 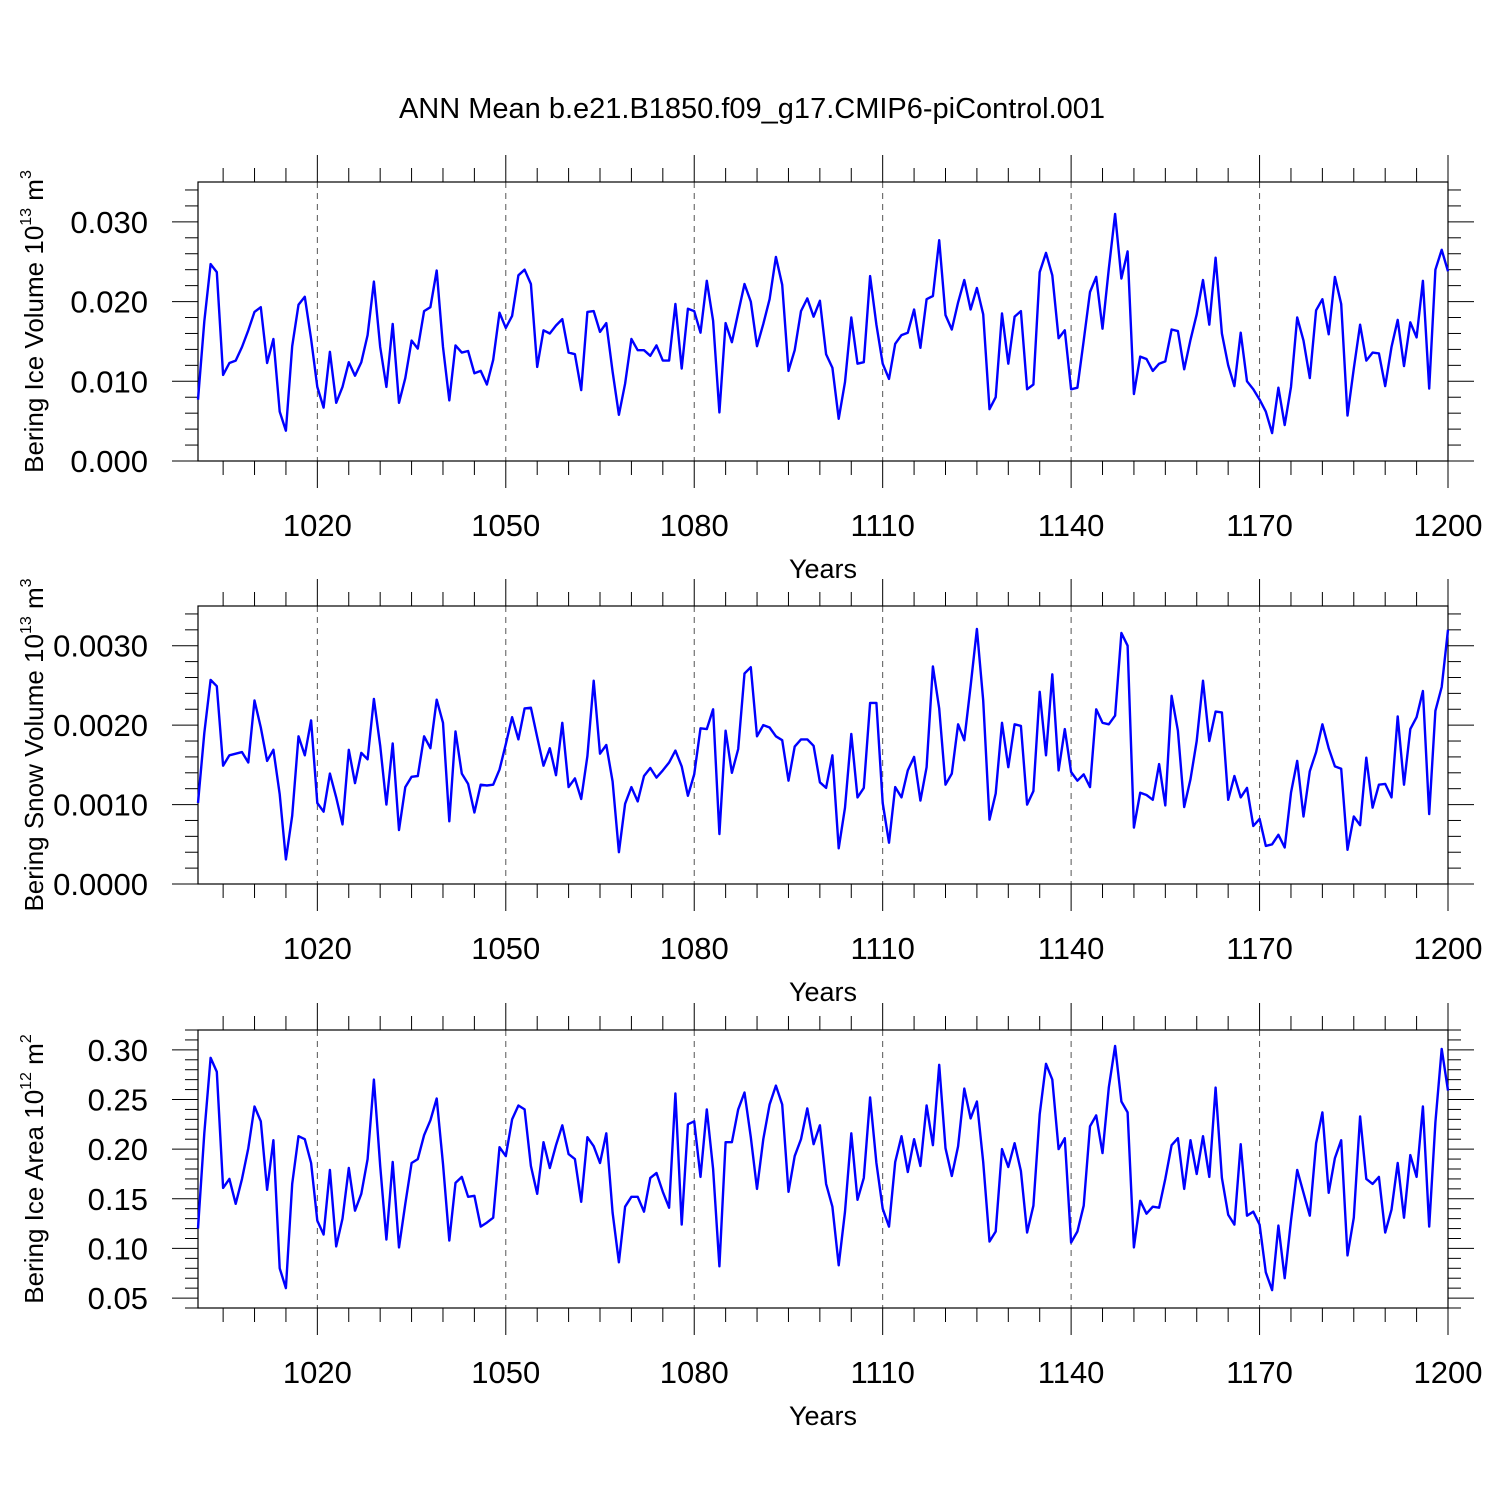 What do you see at coordinates (118, 1248) in the screenshot?
I see `y-tick-label: 0.10` at bounding box center [118, 1248].